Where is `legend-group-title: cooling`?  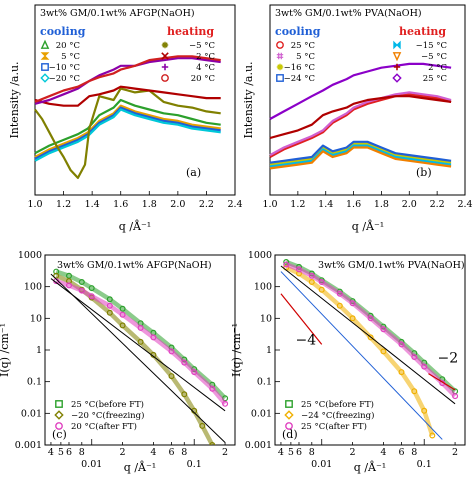 legend-group-title: cooling is located at coordinates (63, 31).